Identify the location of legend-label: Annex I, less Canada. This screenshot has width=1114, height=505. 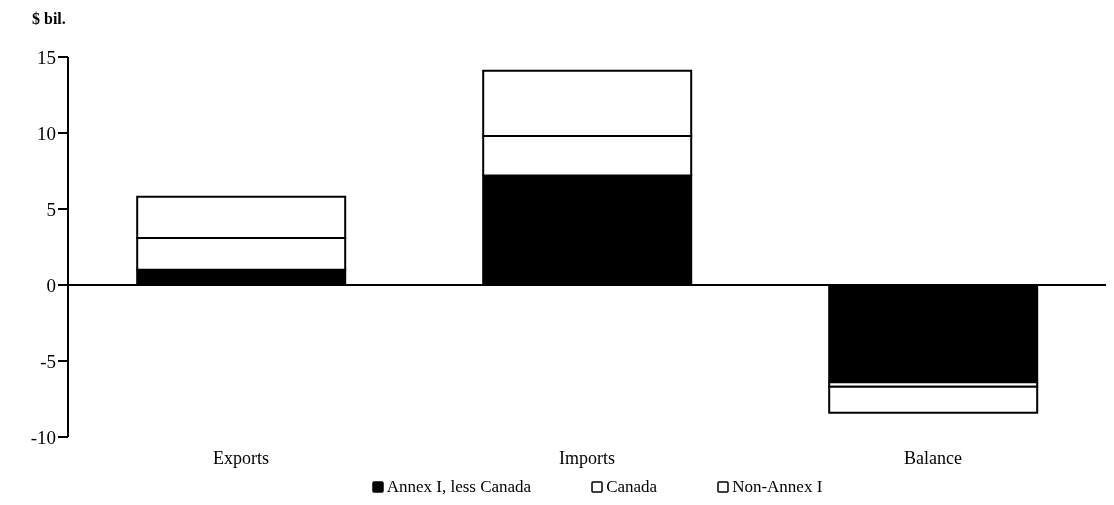
(458, 487).